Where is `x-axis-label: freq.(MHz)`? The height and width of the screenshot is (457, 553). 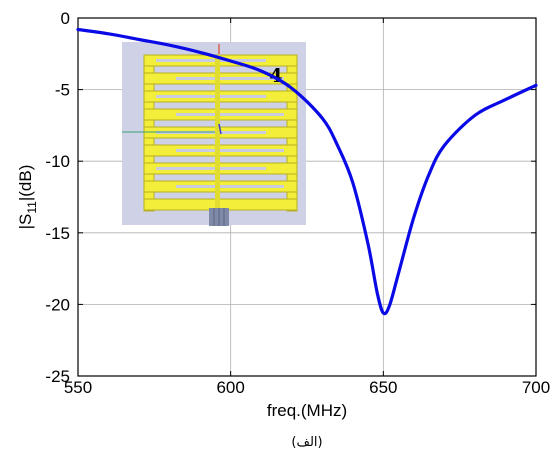
x-axis-label: freq.(MHz) is located at coordinates (307, 410).